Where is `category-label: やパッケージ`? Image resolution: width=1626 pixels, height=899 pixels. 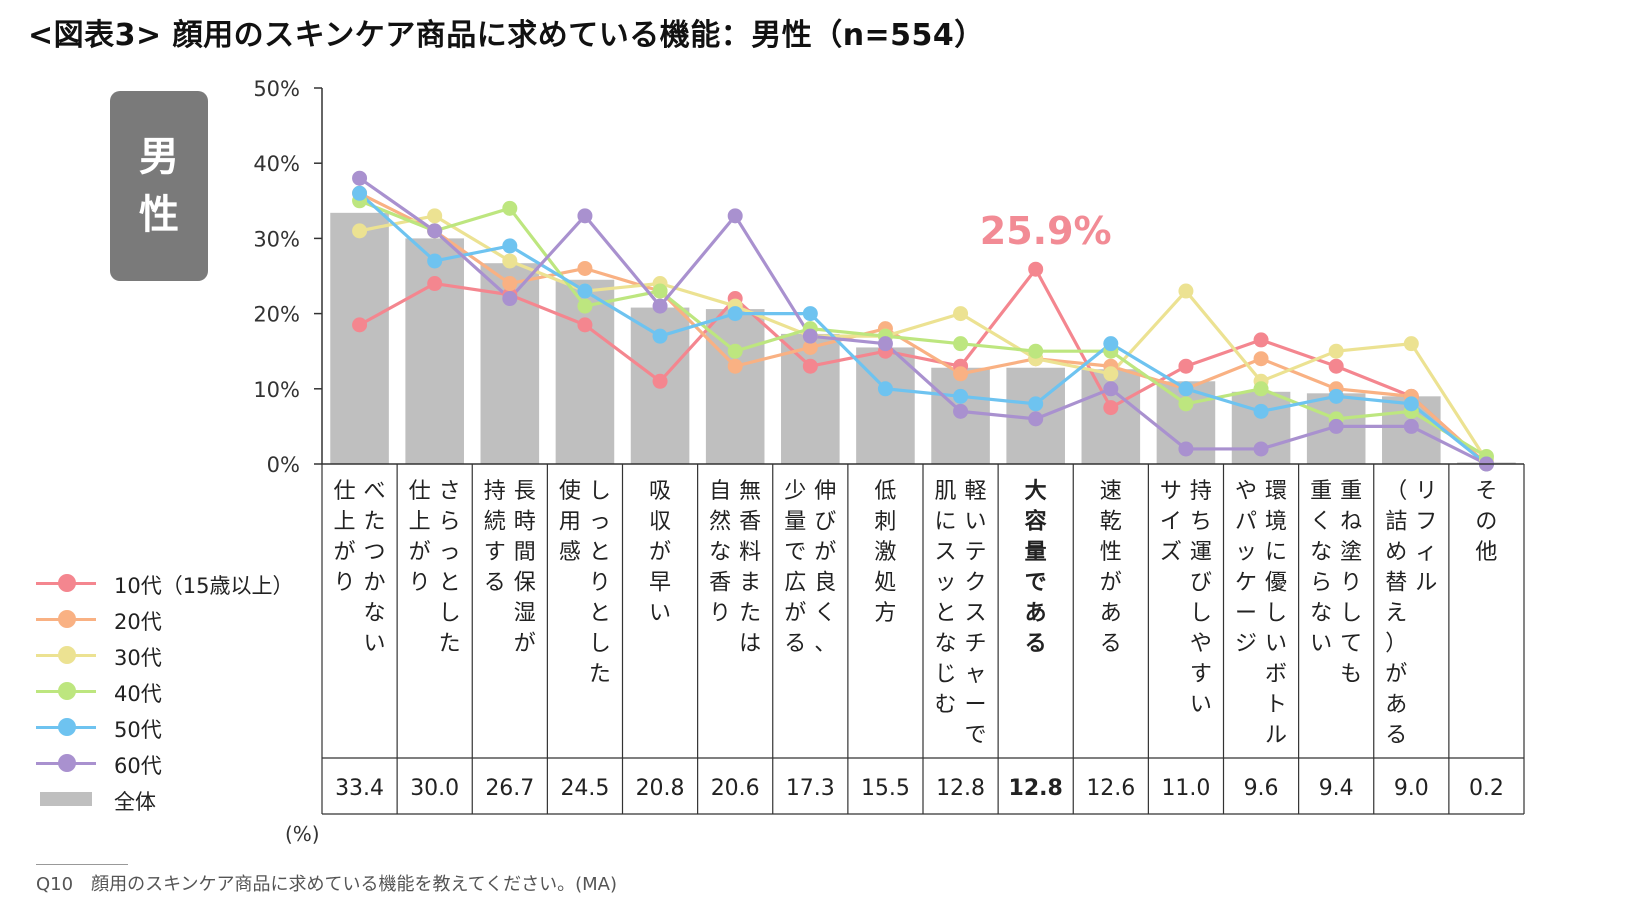
category-label: やパッケージ is located at coordinates (1246, 568).